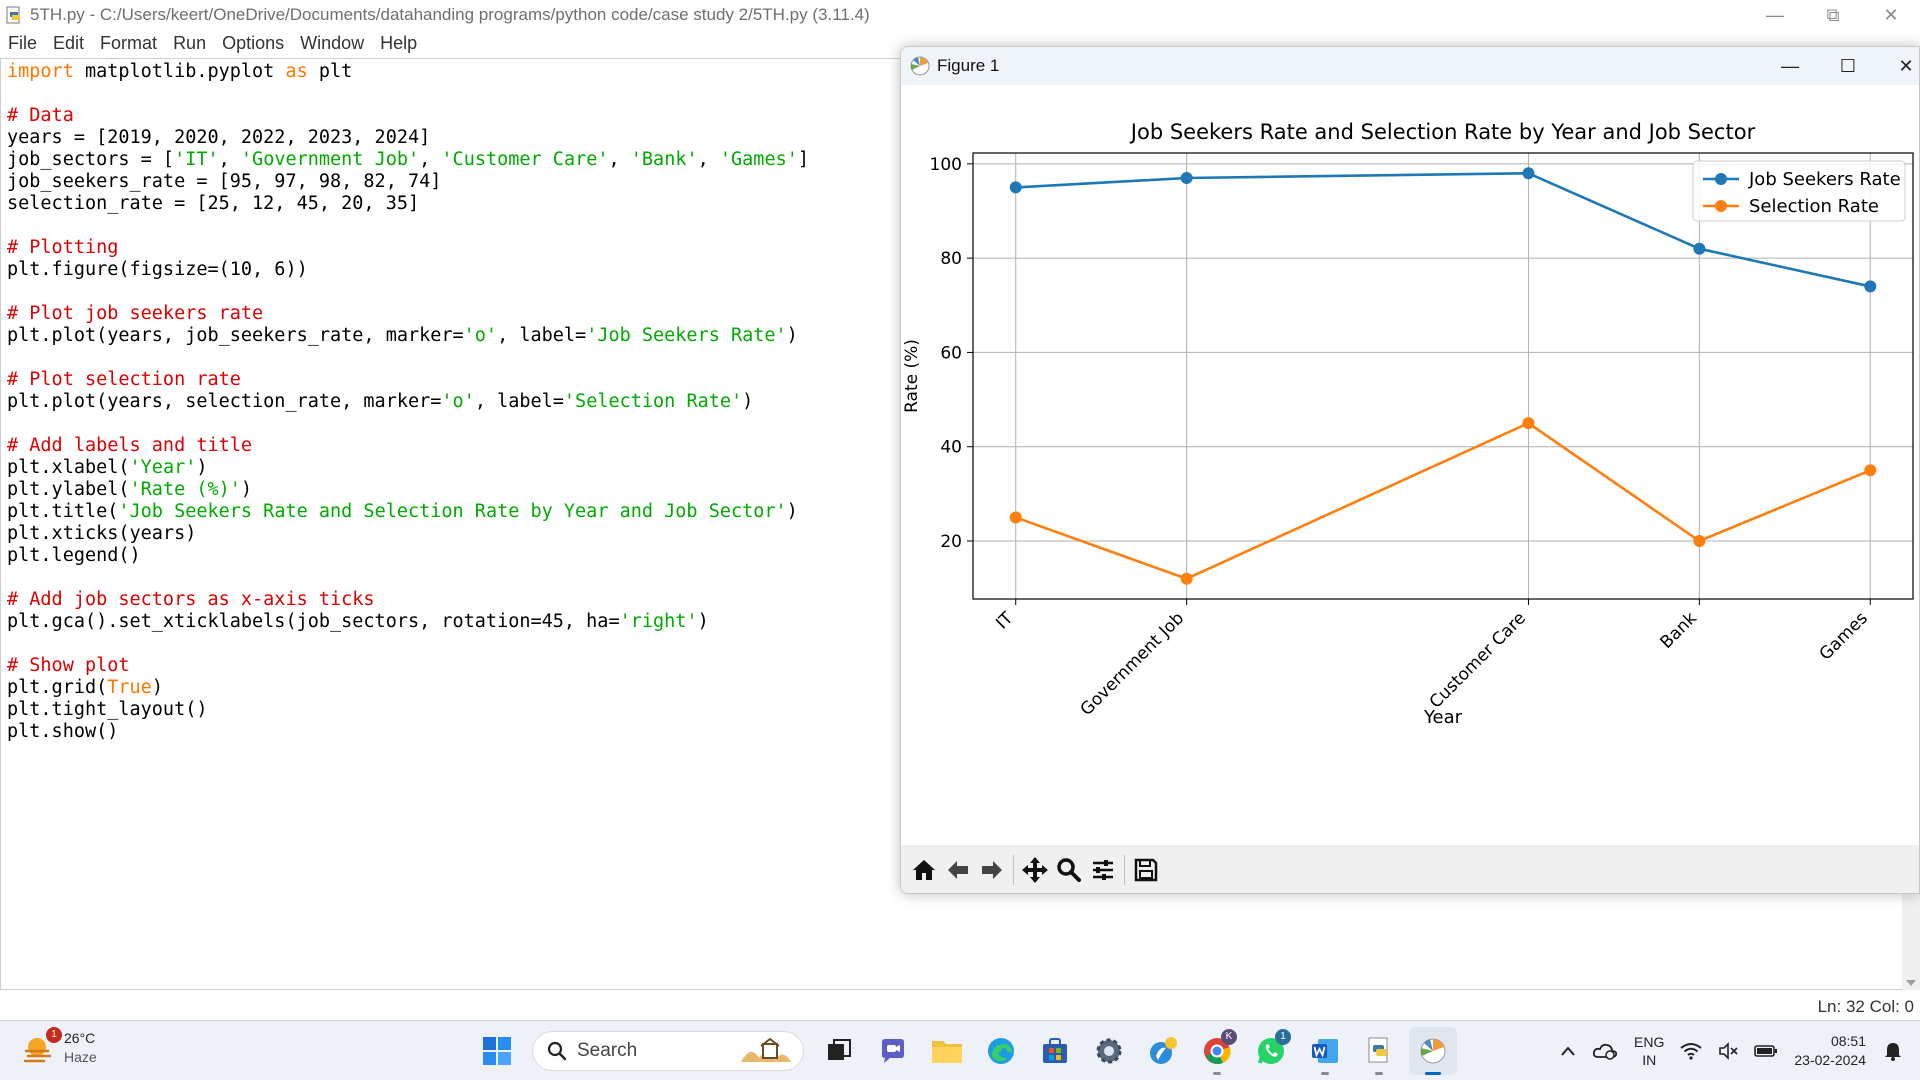  Describe the element at coordinates (408, 556) in the screenshot. I see `code-line: plt.legend()` at that location.